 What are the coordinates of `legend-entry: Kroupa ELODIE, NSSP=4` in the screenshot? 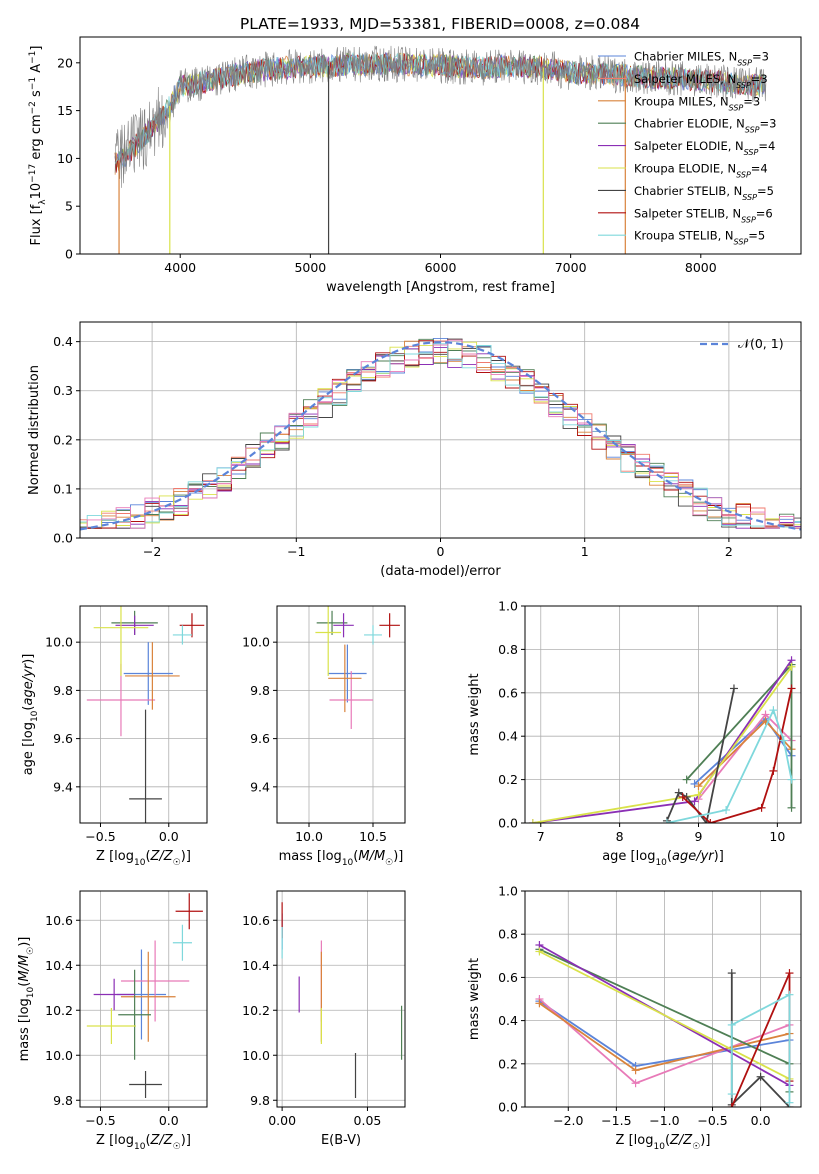 It's located at (701, 171).